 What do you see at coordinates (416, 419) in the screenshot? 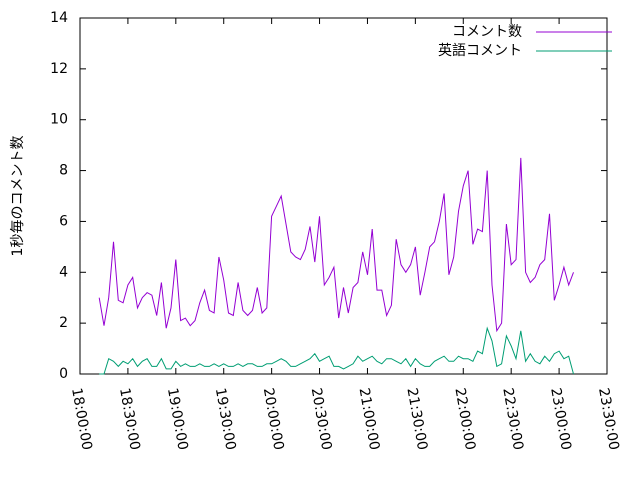
I see `x-tick-label: 21:30:00` at bounding box center [416, 419].